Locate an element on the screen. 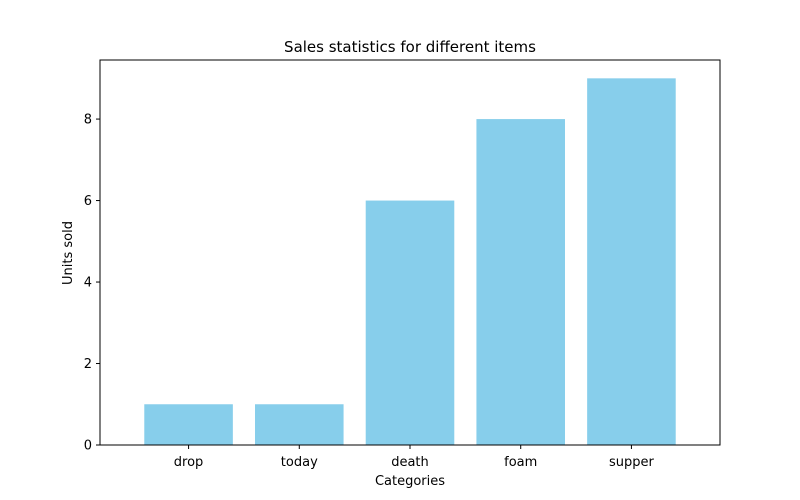 This screenshot has width=800, height=500. y-tick-label: 6 is located at coordinates (88, 201).